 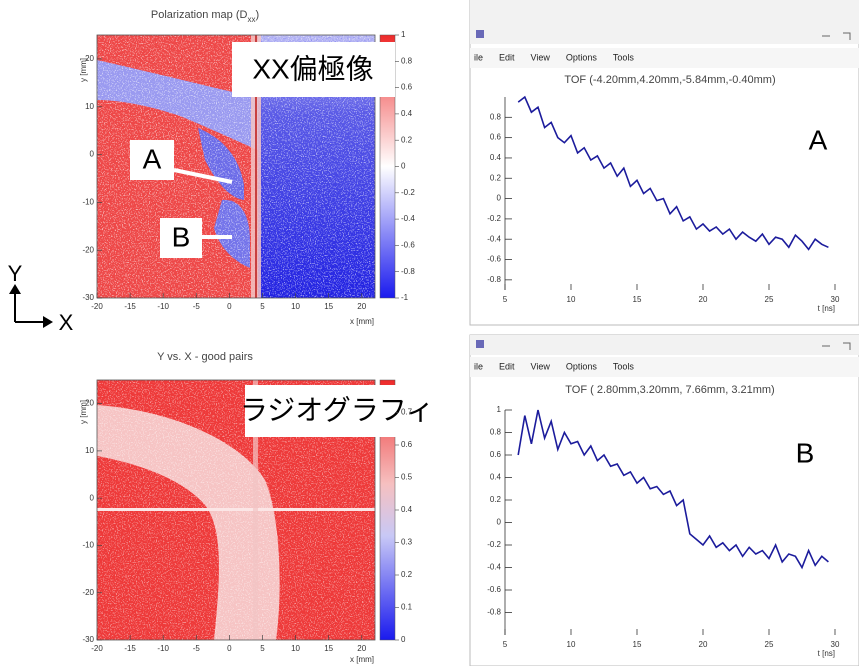 I want to click on menu-bar, so click(x=664, y=58).